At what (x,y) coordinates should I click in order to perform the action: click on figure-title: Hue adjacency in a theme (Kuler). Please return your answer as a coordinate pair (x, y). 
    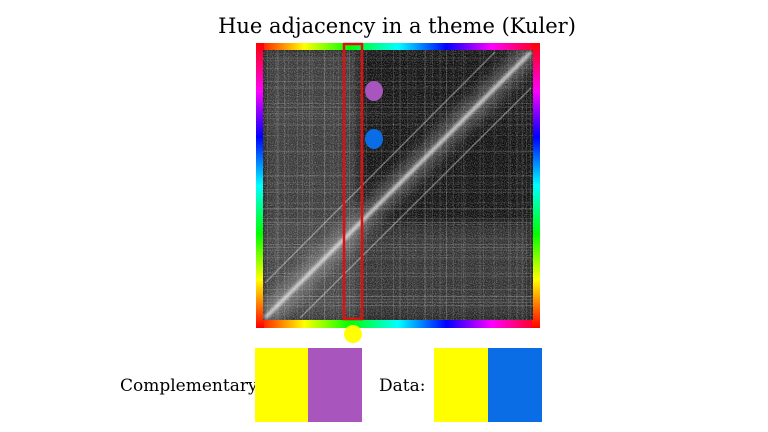
    Looking at the image, I should click on (397, 26).